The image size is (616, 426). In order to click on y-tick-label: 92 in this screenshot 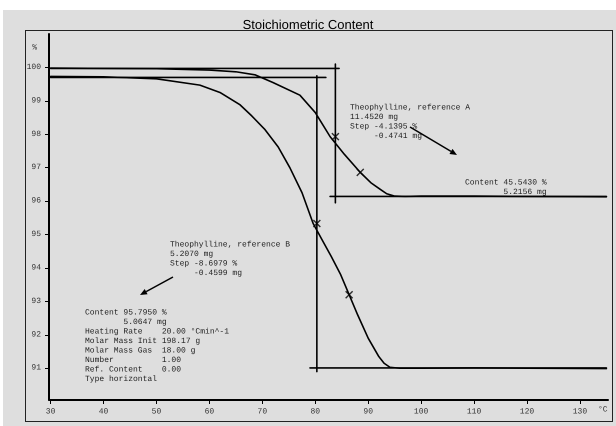, I will do `click(36, 335)`.